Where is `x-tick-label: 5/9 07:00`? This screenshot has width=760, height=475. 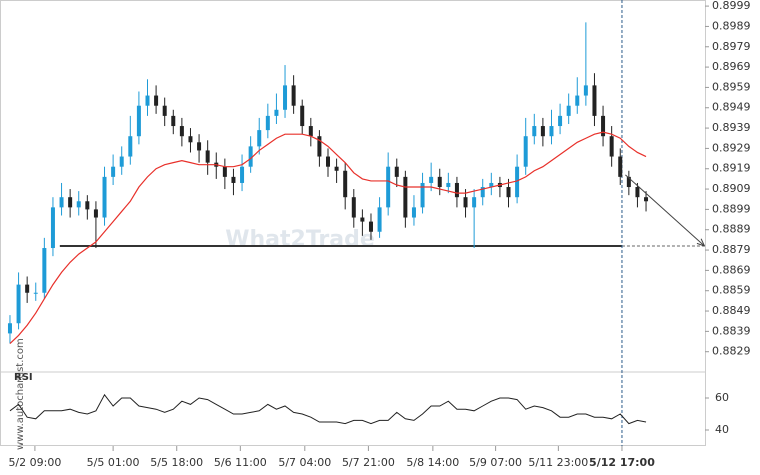 x-tick-label: 5/9 07:00 is located at coordinates (495, 462).